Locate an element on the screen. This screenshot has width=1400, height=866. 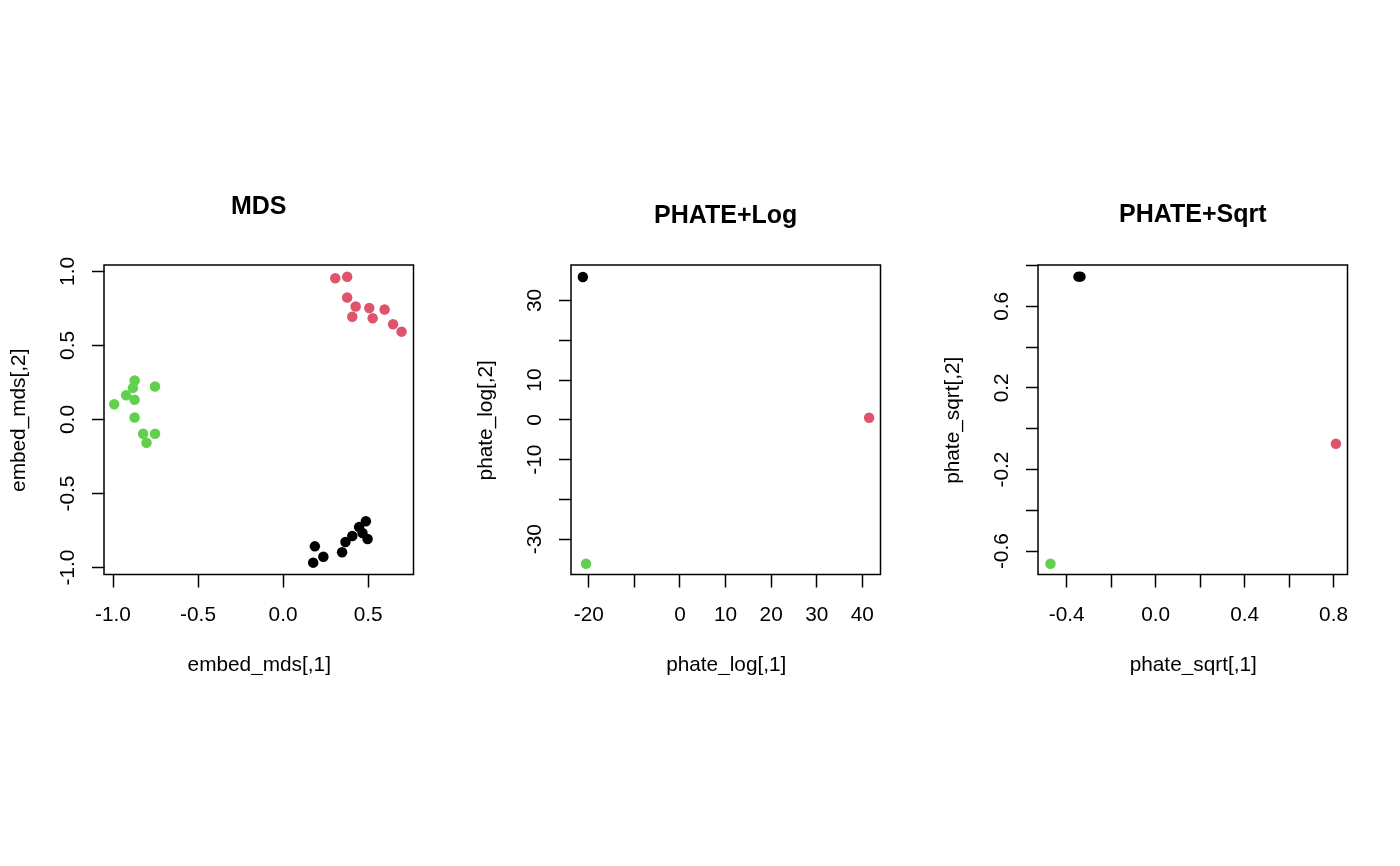
x-tick-label: 0 is located at coordinates (680, 613).